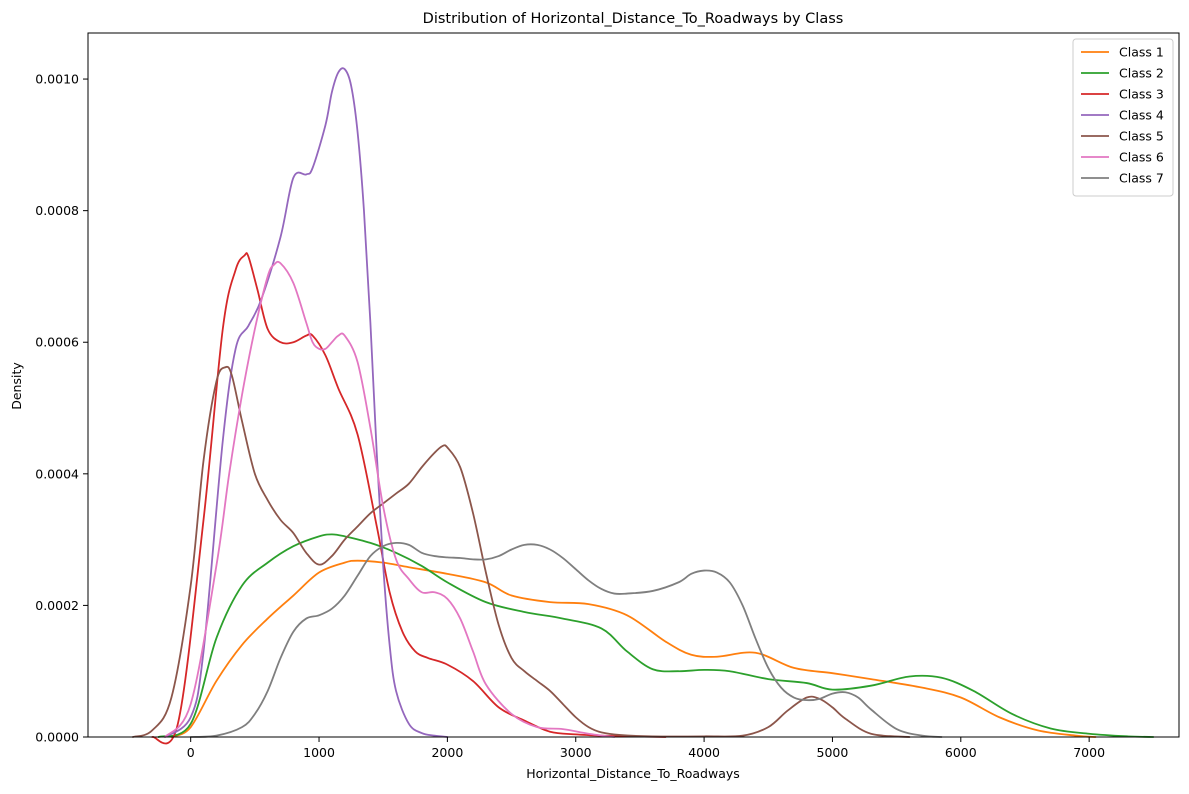  What do you see at coordinates (57, 473) in the screenshot?
I see `y-tick-label: 0.0004` at bounding box center [57, 473].